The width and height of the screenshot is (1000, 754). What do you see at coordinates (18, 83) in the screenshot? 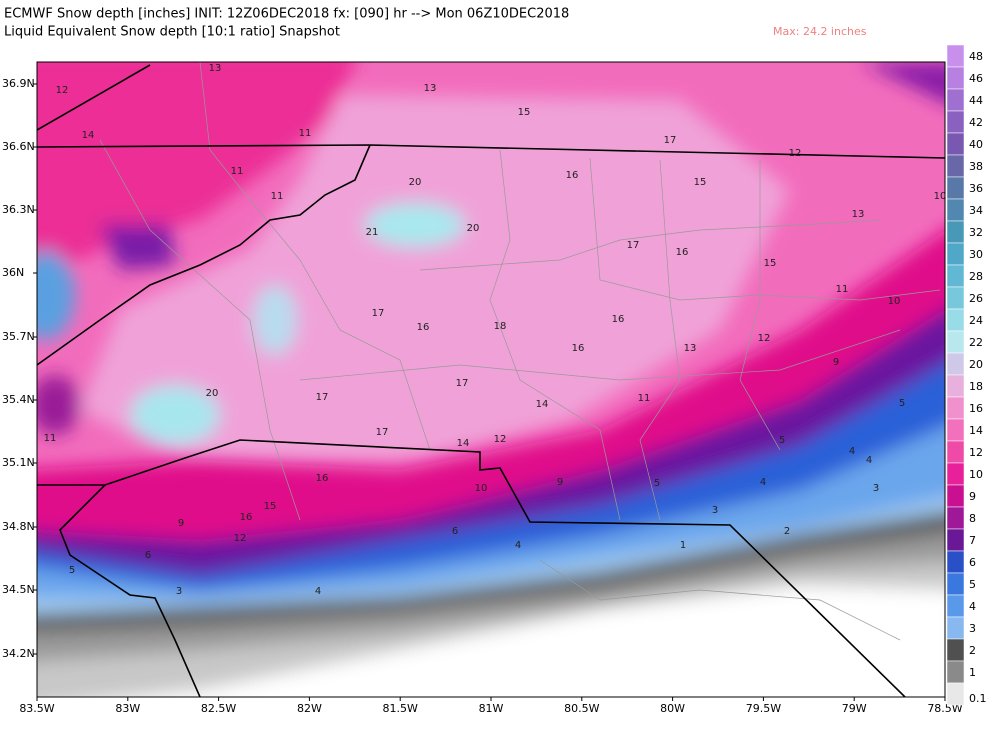
I see `lat-label: 36.9N` at bounding box center [18, 83].